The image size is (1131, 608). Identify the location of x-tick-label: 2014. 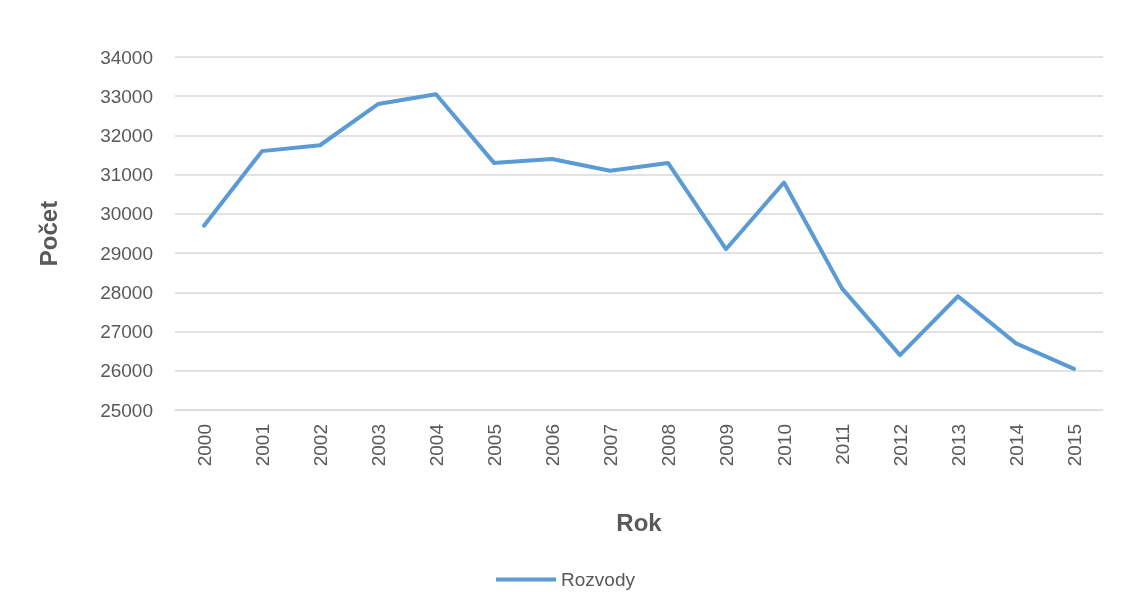
(1016, 445).